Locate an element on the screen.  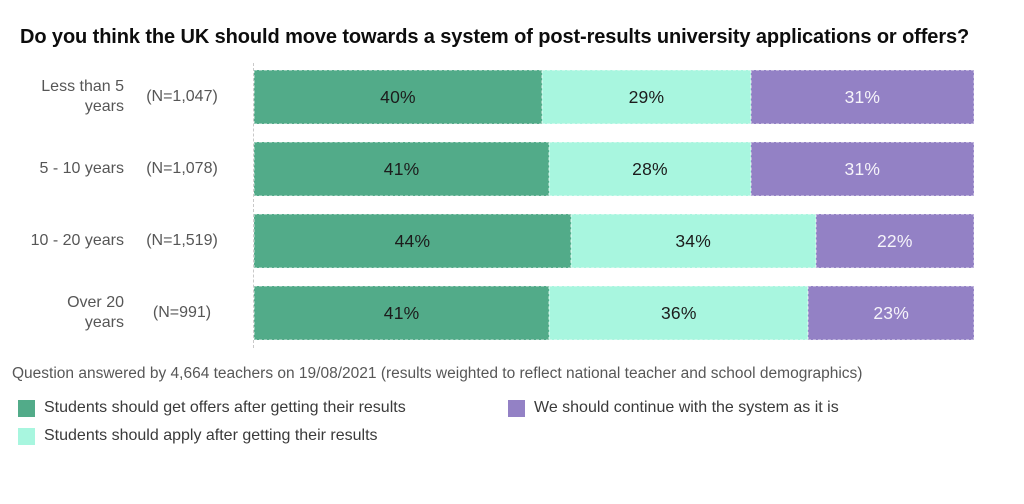
bar-segment-2: 28% is located at coordinates (650, 169).